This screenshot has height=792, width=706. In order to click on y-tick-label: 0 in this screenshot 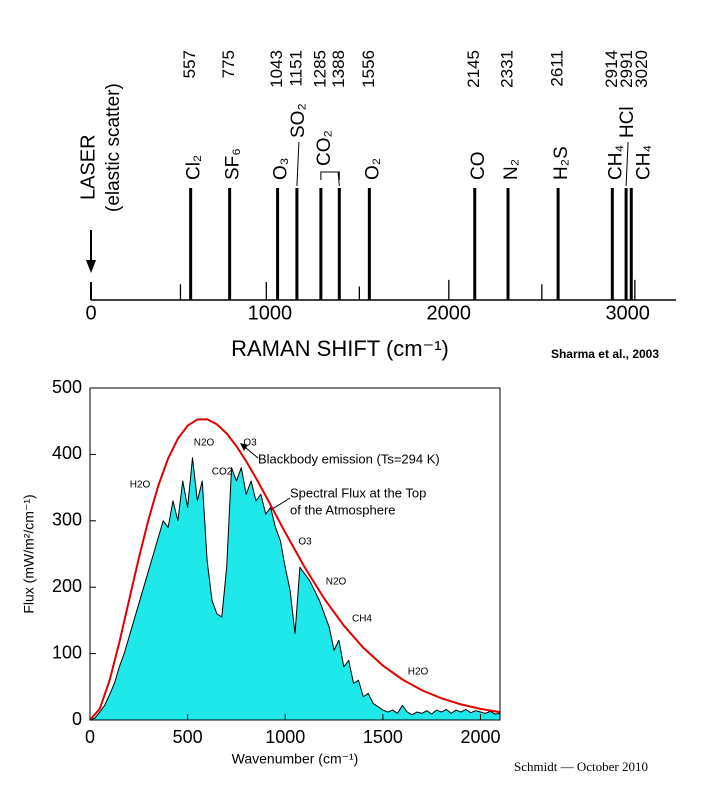, I will do `click(77, 719)`.